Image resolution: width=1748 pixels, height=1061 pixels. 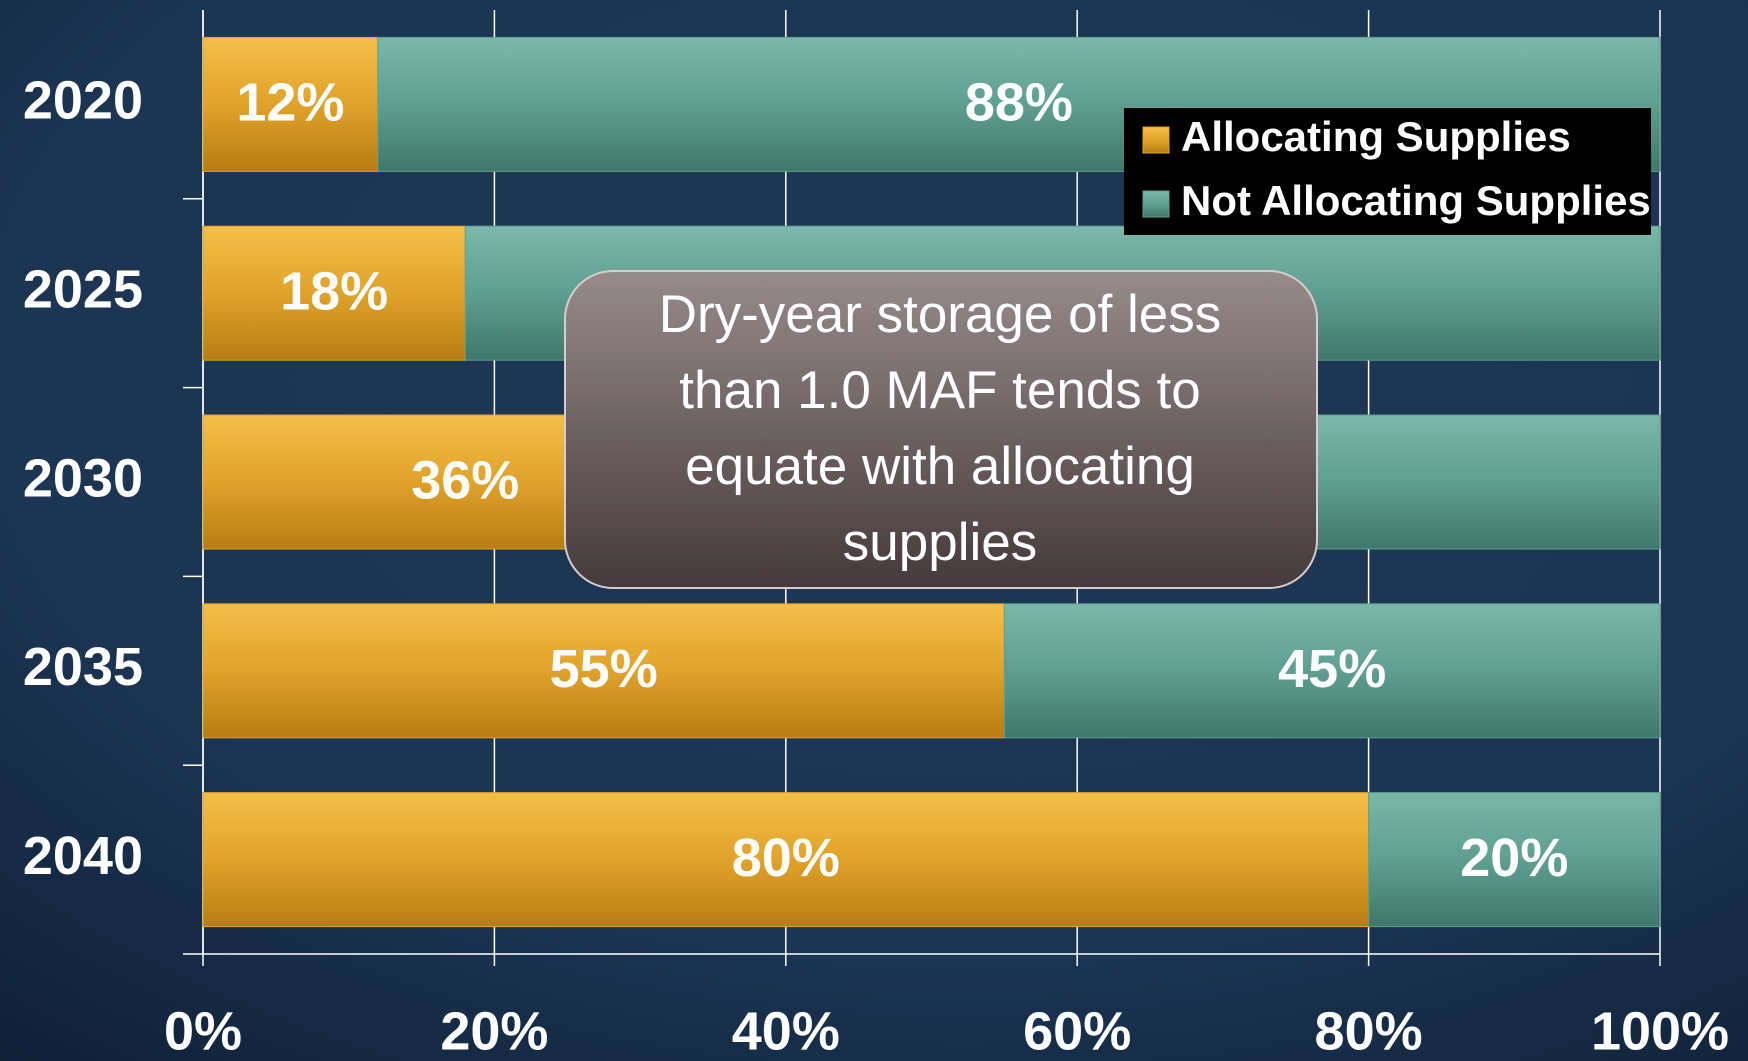 I want to click on data-label: 55%, so click(x=604, y=669).